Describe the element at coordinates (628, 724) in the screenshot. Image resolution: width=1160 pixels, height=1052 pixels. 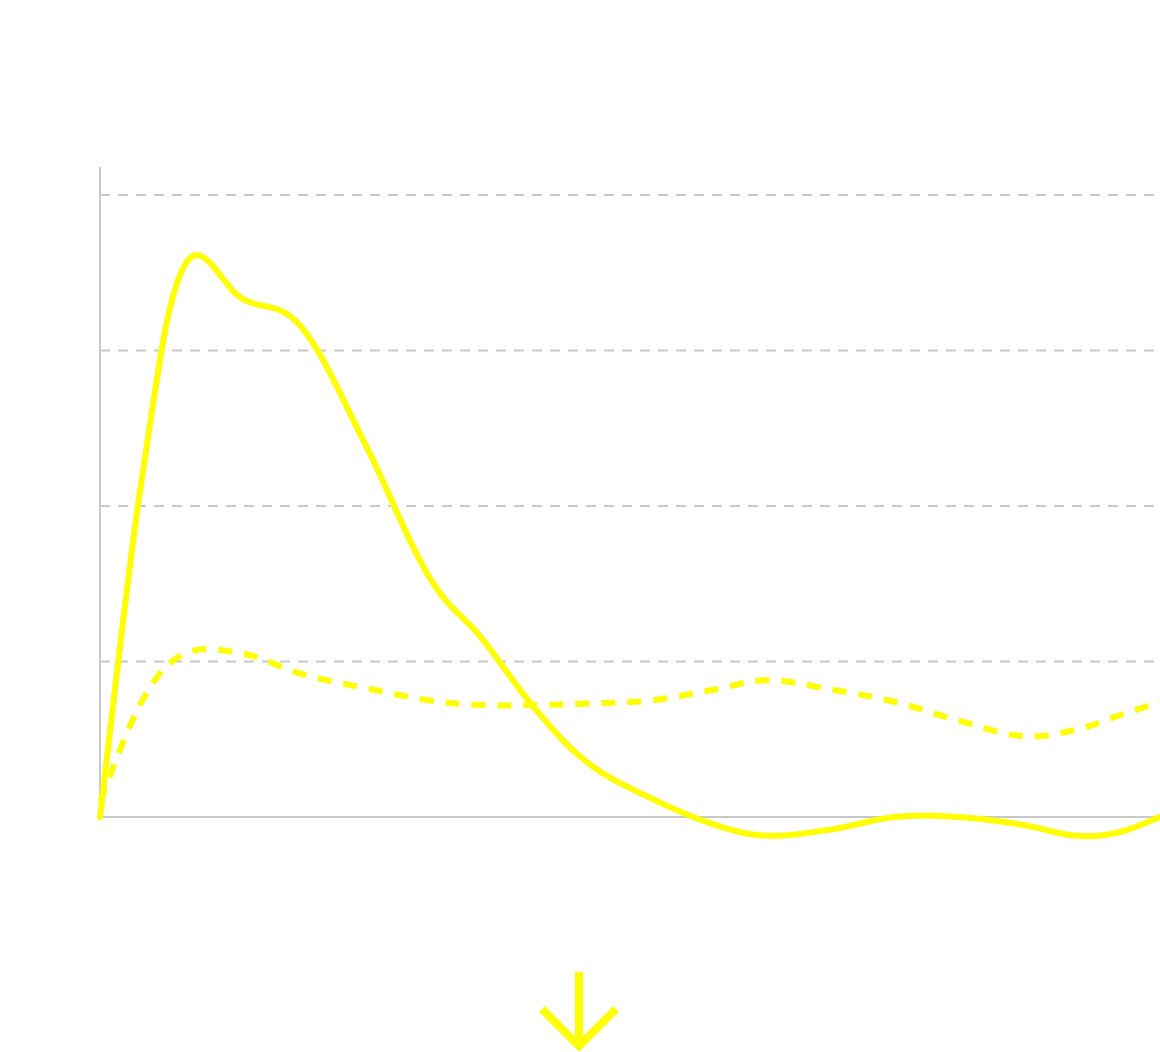
I see `series-line-dashed` at that location.